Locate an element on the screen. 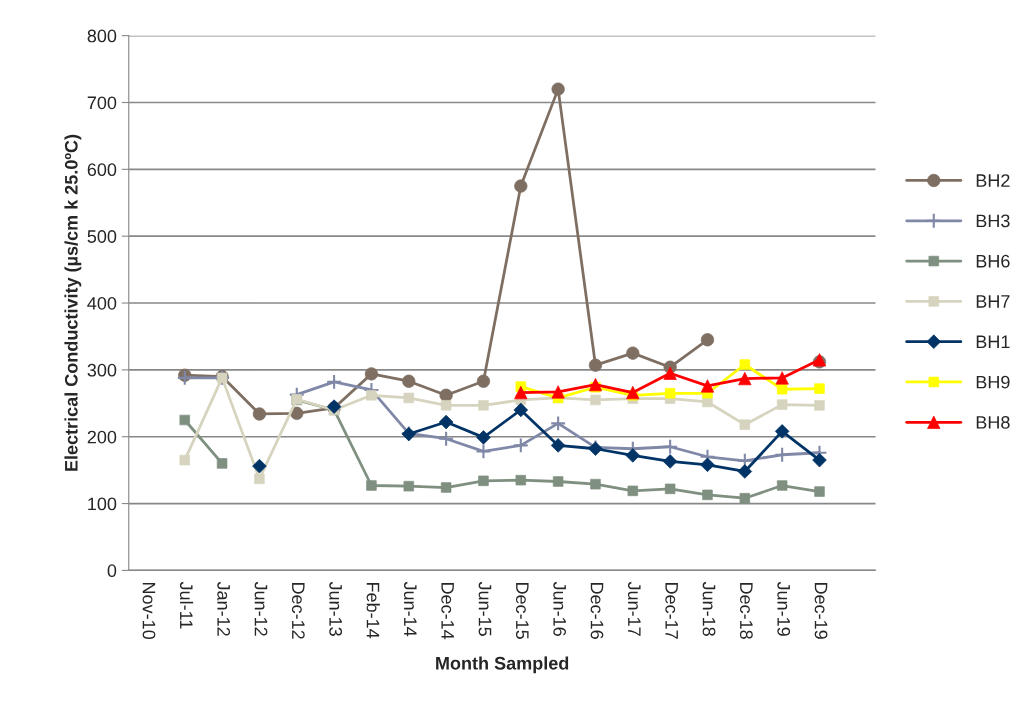 The image size is (1030, 713). x-tick-label: Jun-17 is located at coordinates (634, 608).